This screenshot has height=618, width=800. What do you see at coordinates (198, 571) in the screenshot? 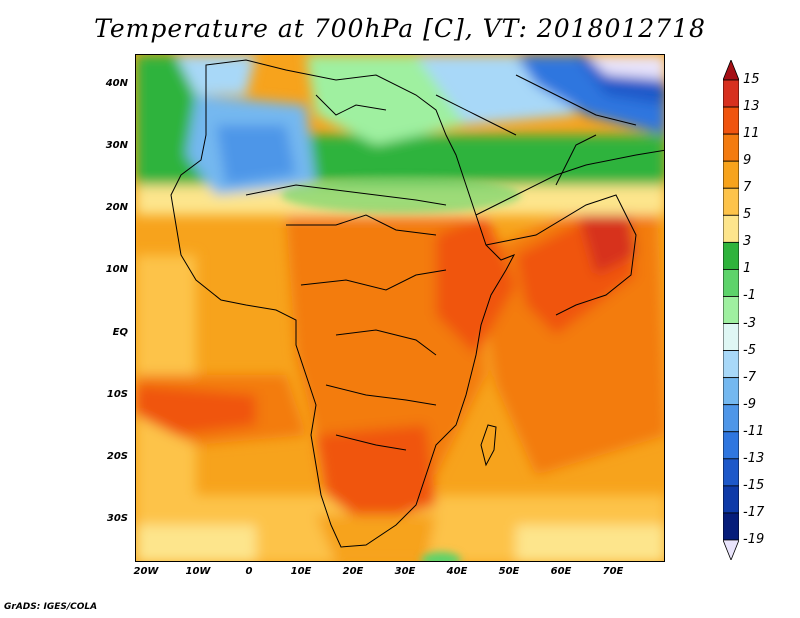
I see `lon-label-10w: 10W` at bounding box center [198, 571].